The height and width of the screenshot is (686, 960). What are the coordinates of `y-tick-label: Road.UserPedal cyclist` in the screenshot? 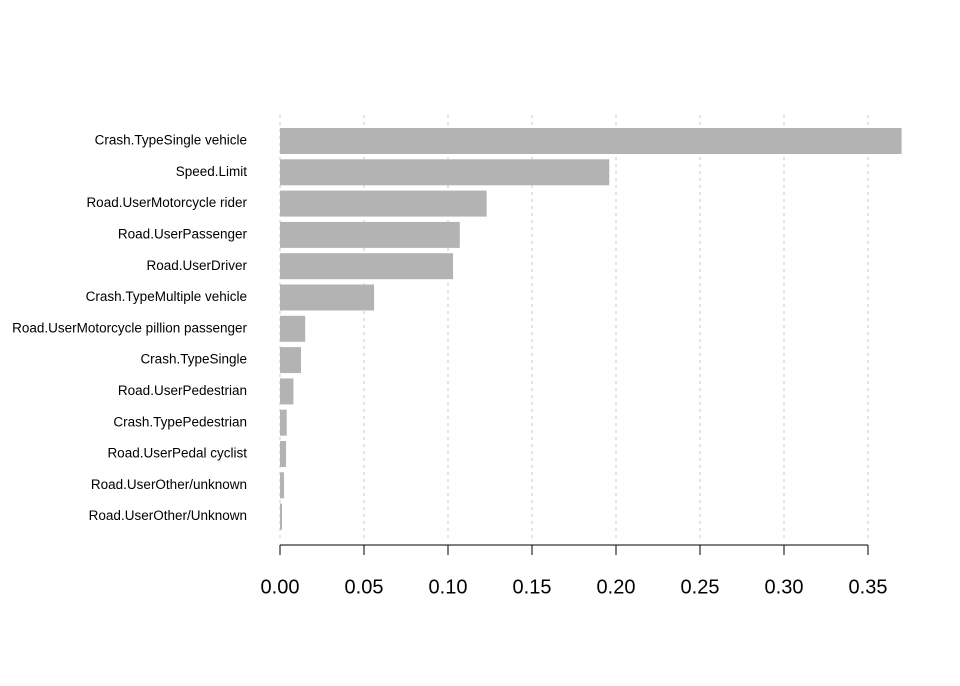 It's located at (177, 453).